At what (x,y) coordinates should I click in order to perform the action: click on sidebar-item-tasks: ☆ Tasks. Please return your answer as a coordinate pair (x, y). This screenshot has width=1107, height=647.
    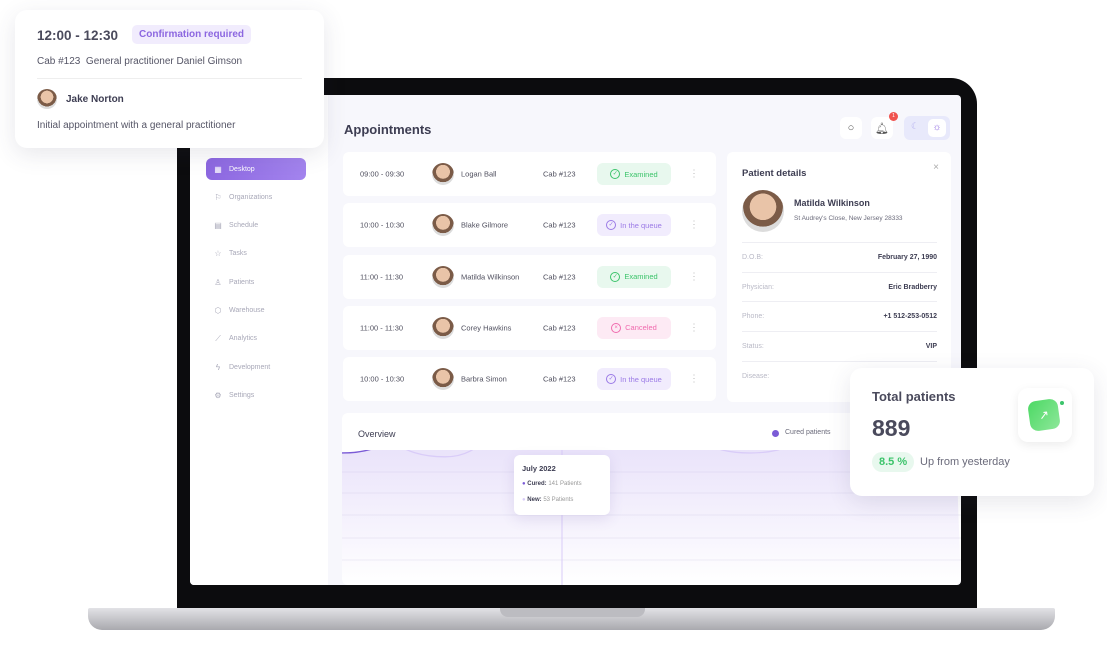
    Looking at the image, I should click on (256, 254).